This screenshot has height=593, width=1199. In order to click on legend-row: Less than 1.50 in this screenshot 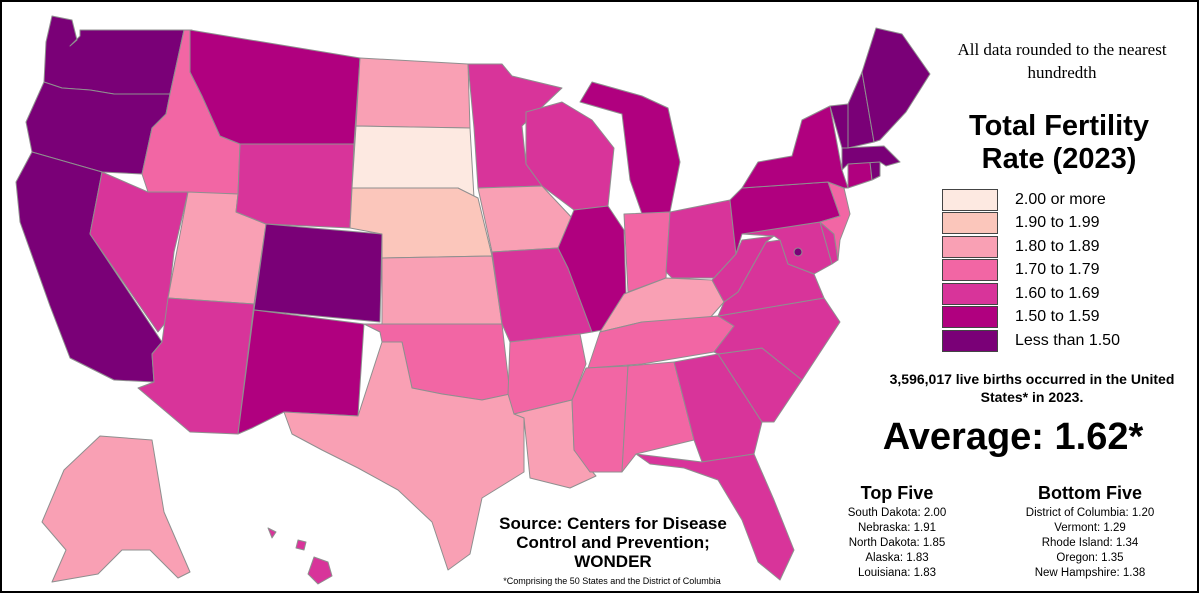, I will do `click(1031, 341)`.